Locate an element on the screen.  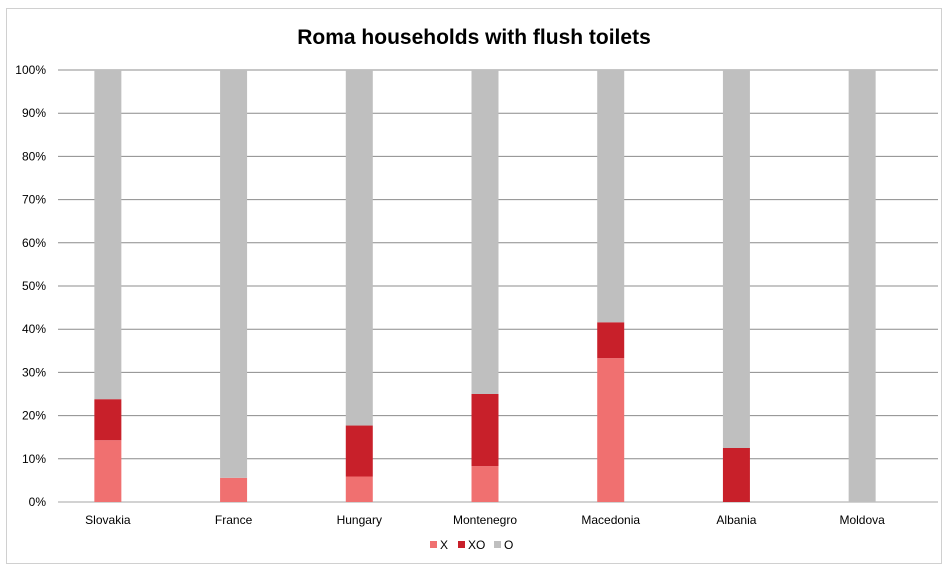
y-tick-label: 10% is located at coordinates (34, 459).